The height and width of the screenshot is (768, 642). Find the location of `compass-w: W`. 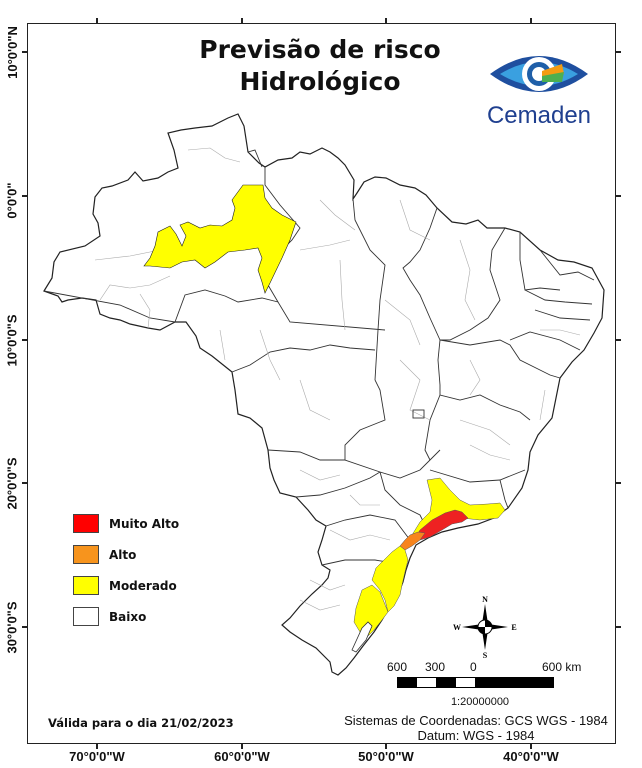

compass-w: W is located at coordinates (457, 627).